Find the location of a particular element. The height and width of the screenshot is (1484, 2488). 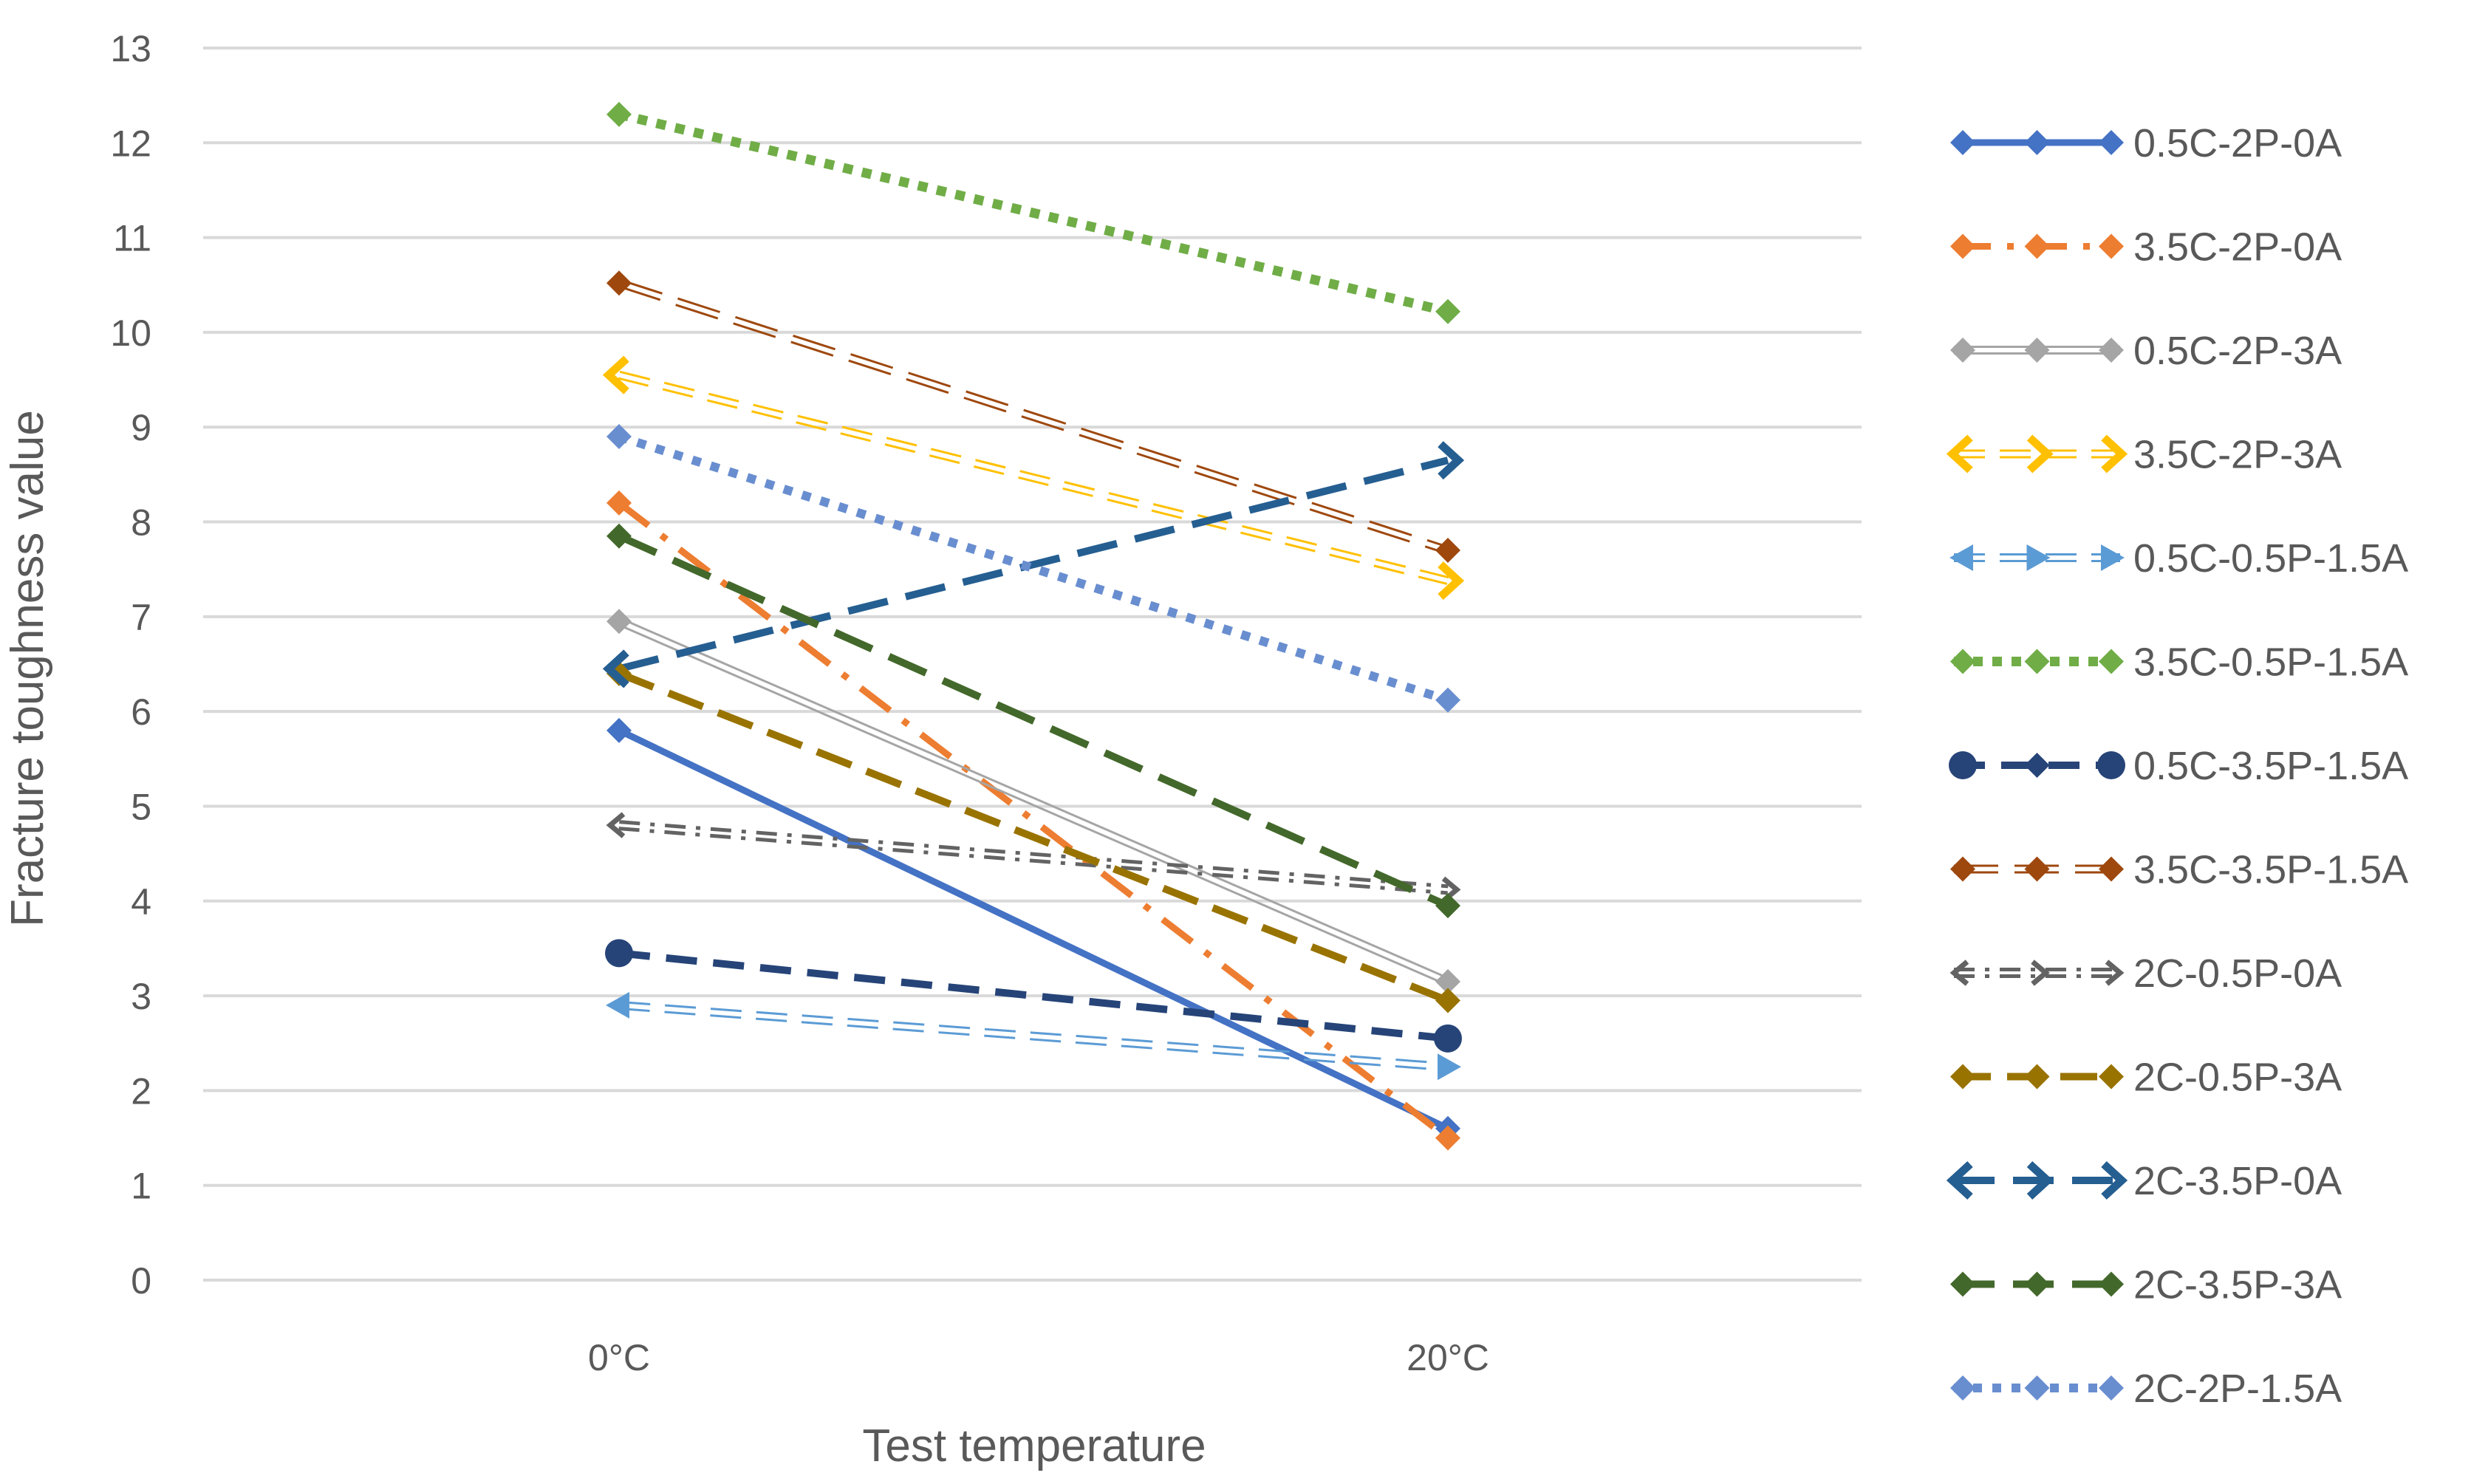

y-axis-title: Fracture toughness value is located at coordinates (27, 669).